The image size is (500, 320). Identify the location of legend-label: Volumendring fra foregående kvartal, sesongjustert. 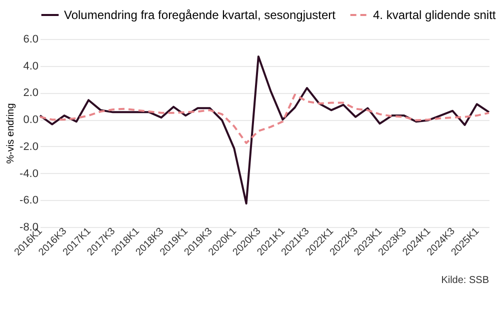
(200, 15).